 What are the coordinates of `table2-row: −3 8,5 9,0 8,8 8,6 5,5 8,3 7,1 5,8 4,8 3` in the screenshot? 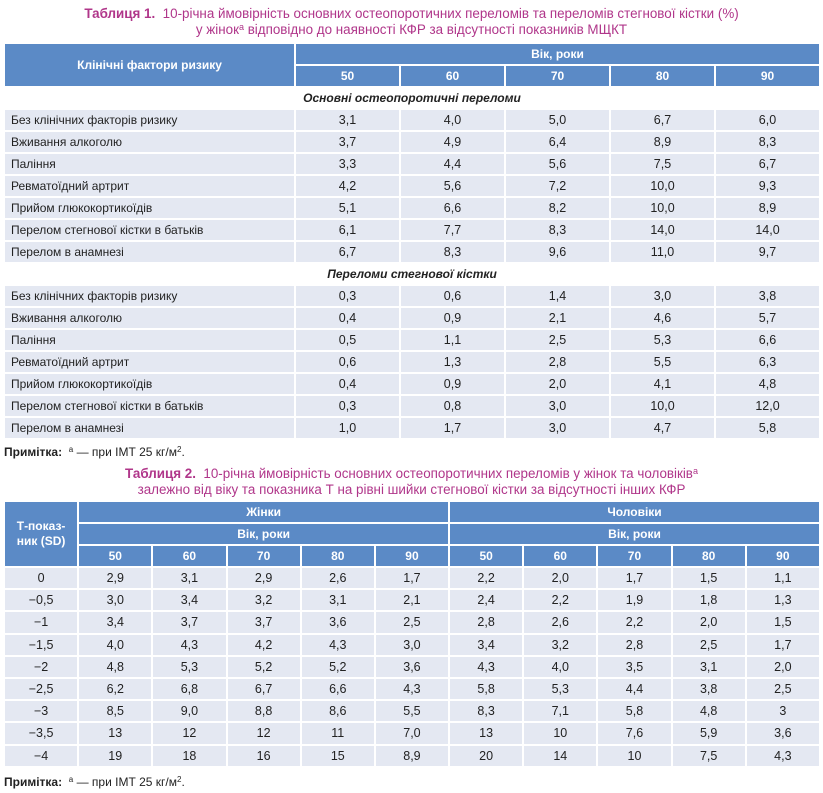 It's located at (412, 711).